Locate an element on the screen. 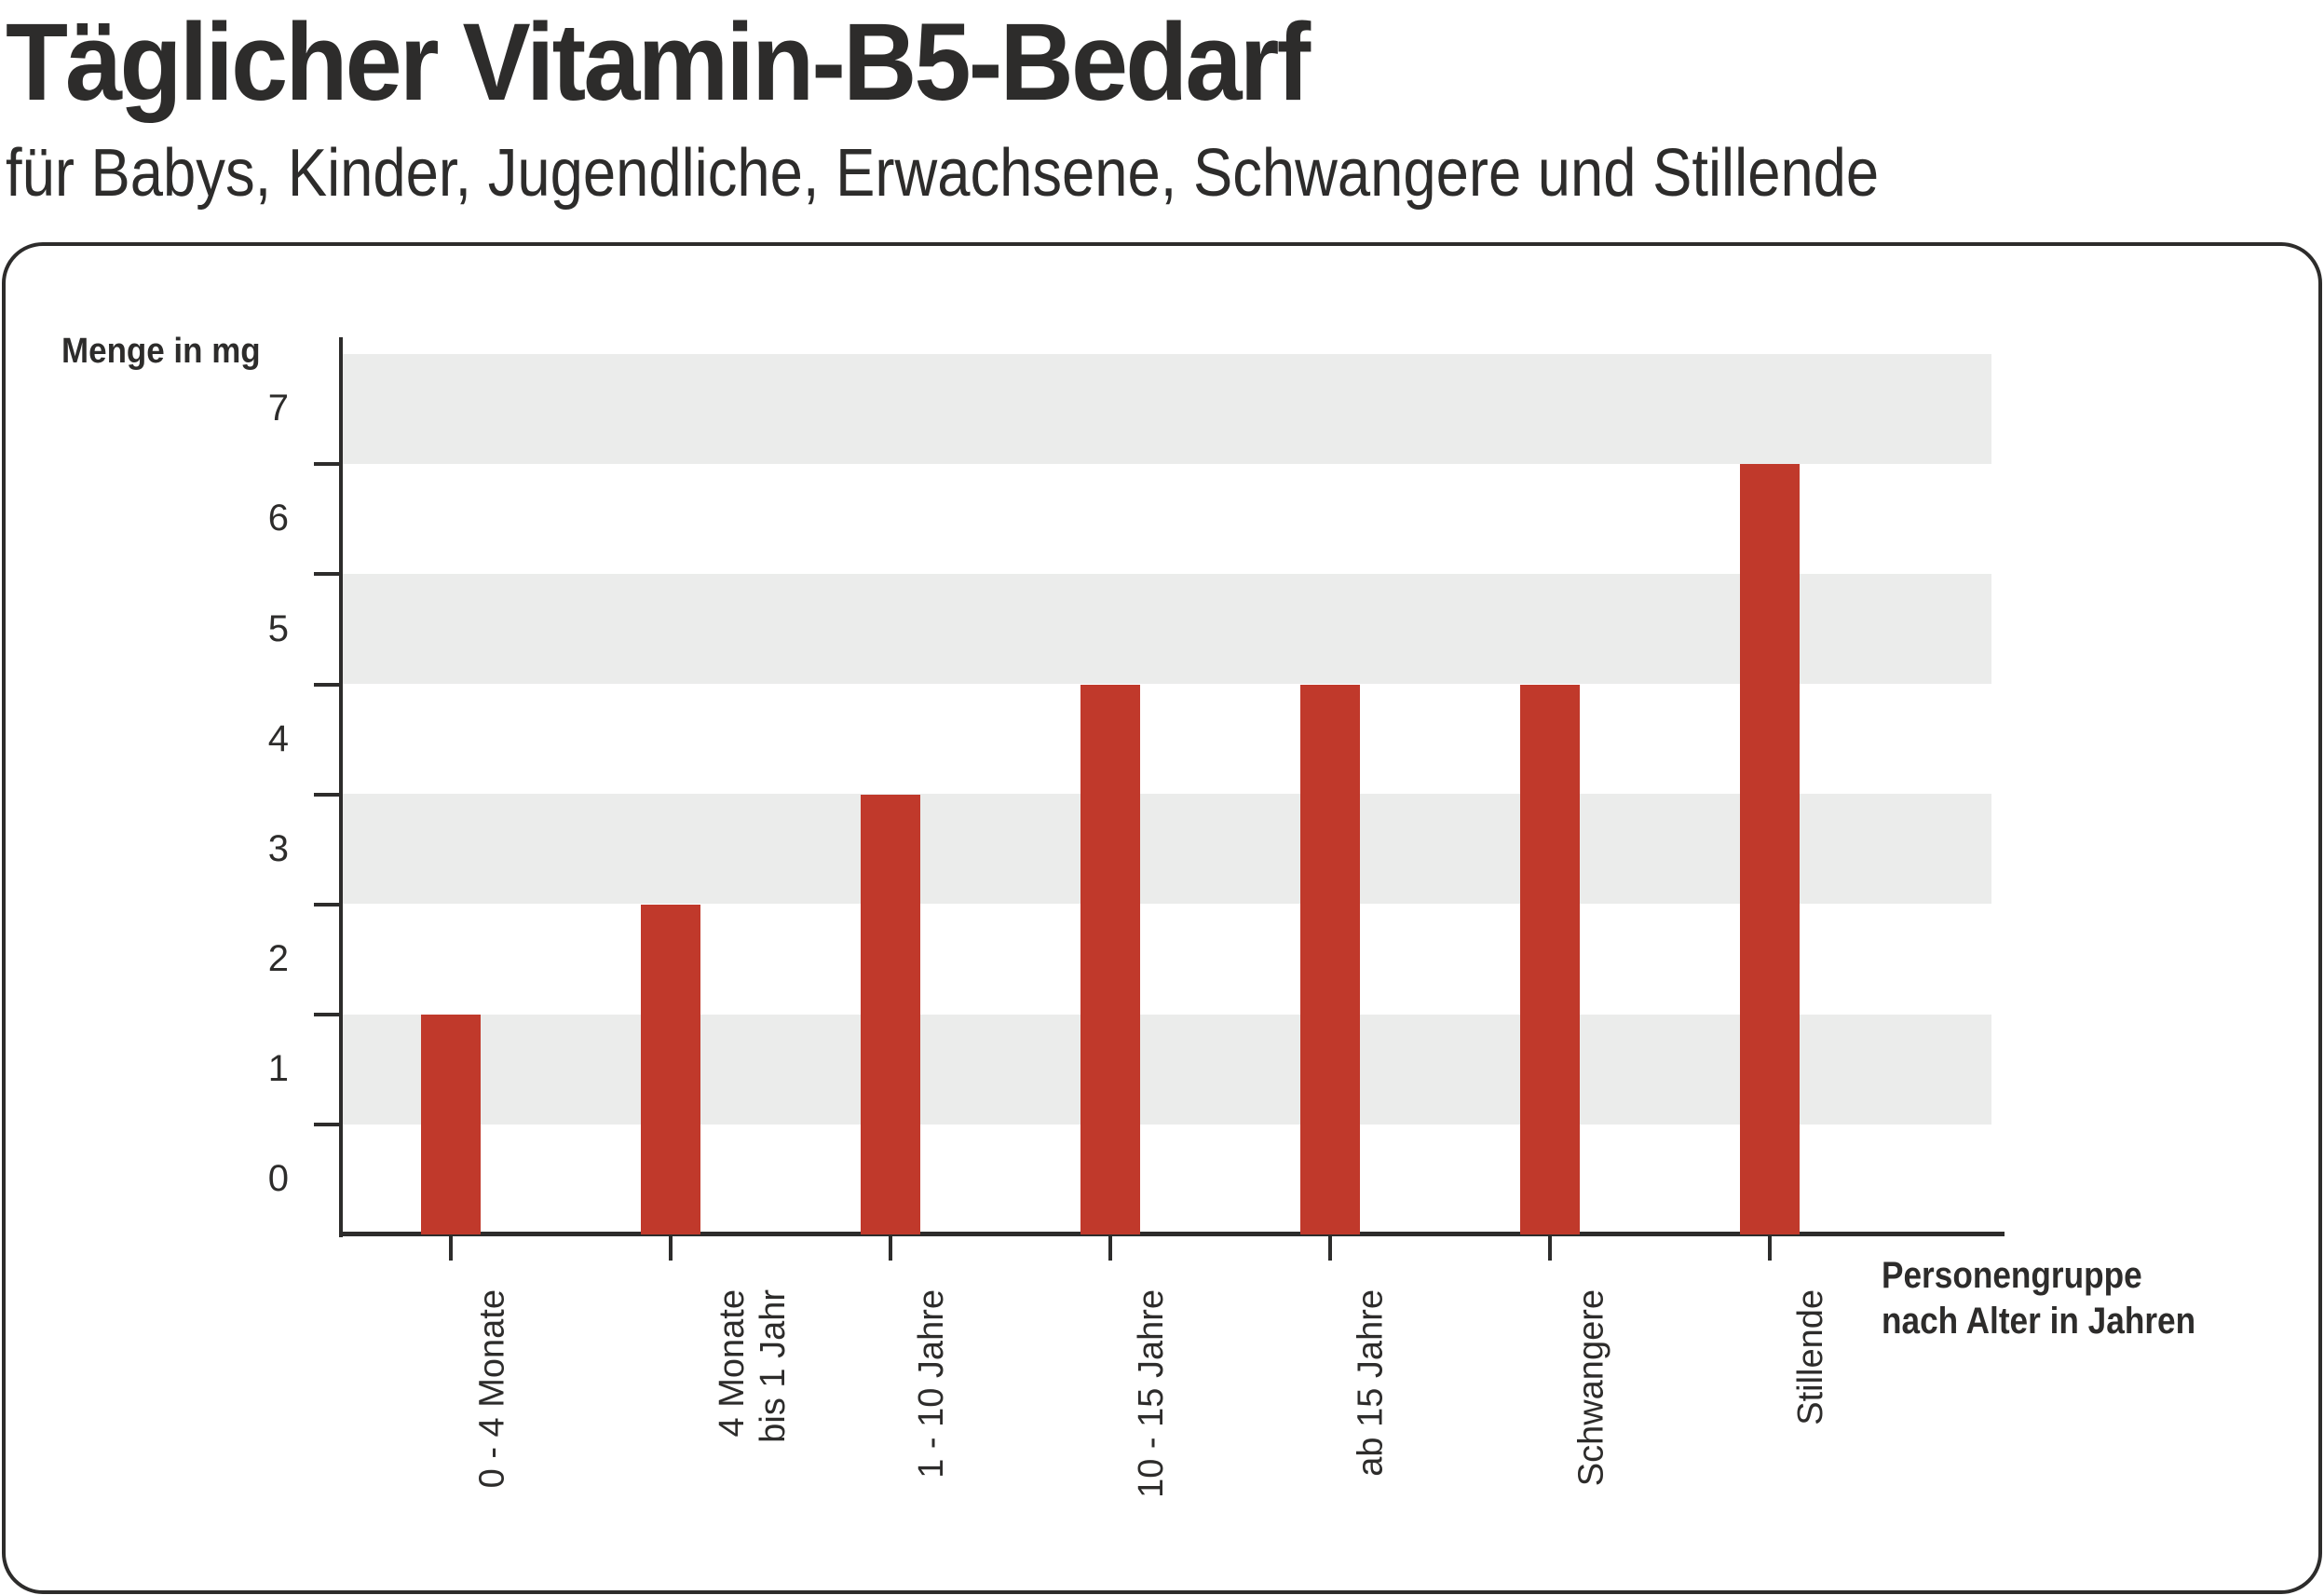 The width and height of the screenshot is (2324, 1595). chart-title: Täglicher Vitamin-B5-Bedarf is located at coordinates (658, 63).